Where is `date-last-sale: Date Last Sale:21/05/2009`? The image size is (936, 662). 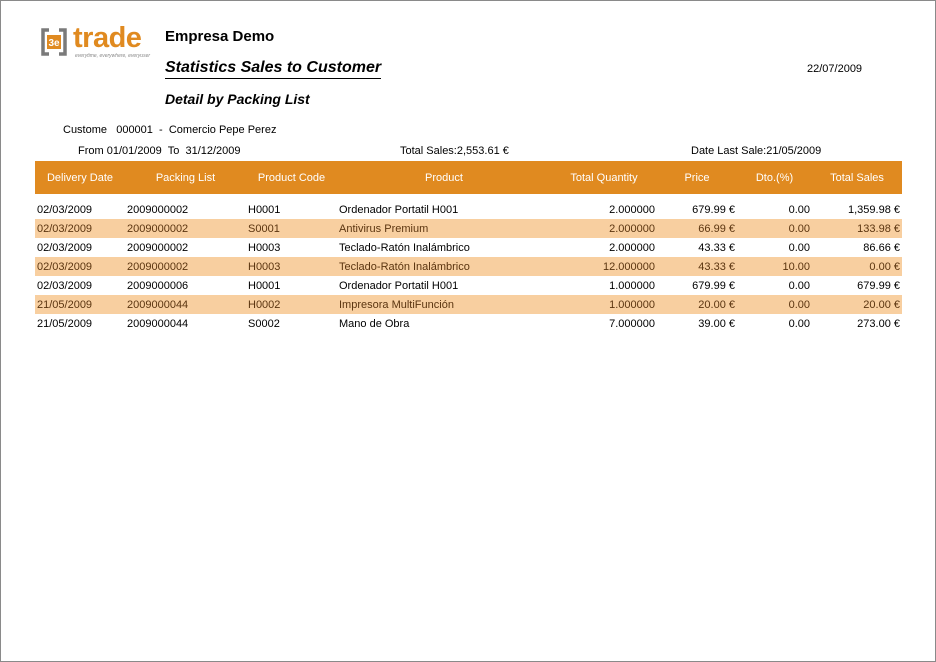
date-last-sale: Date Last Sale:21/05/2009 is located at coordinates (756, 151).